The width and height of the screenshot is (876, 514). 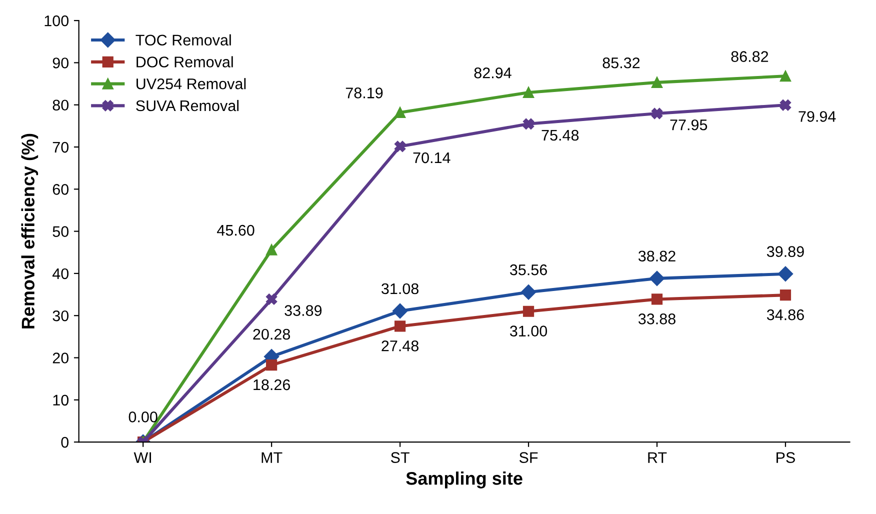 I want to click on data-label: 77.95, so click(x=689, y=124).